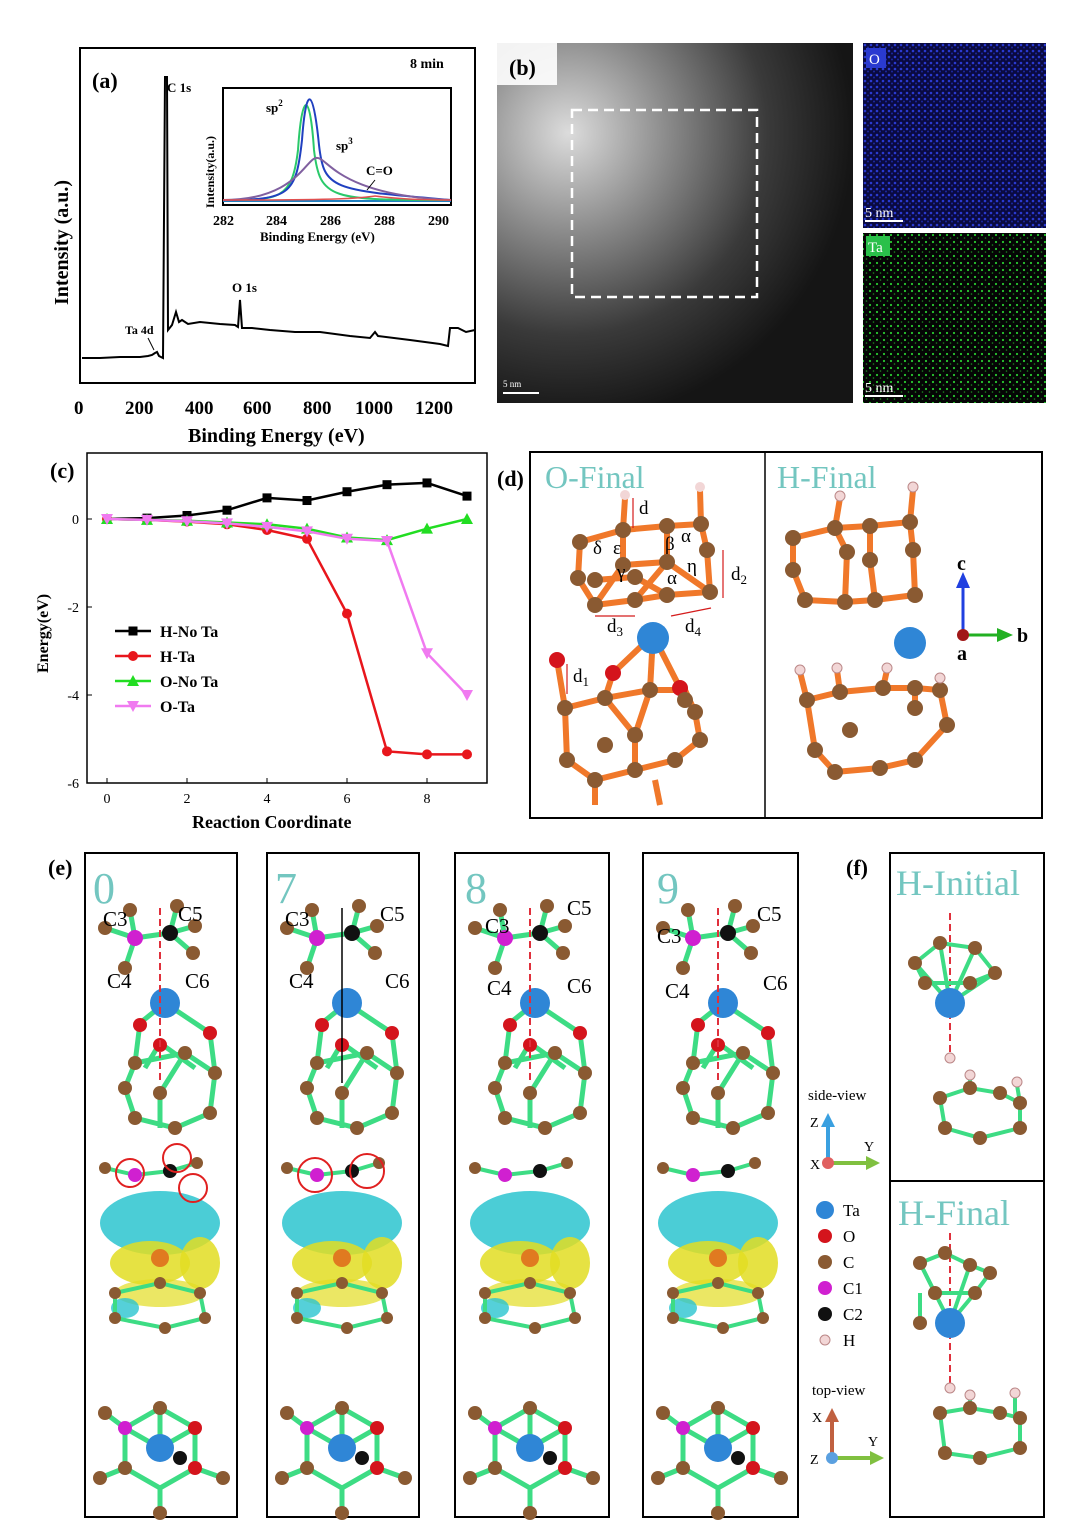 The image size is (1080, 1530). I want to click on legend-label: H-Ta, so click(177, 657).